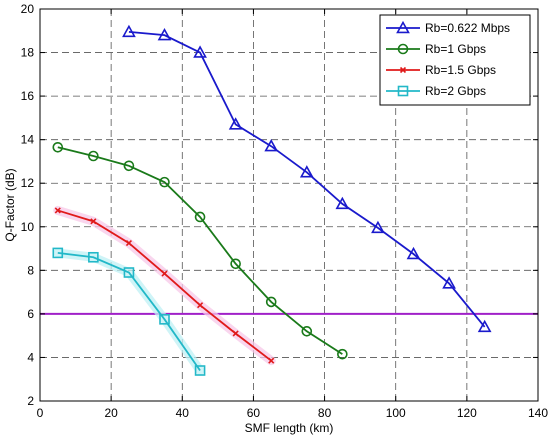 Image resolution: width=550 pixels, height=439 pixels. What do you see at coordinates (28, 9) in the screenshot?
I see `y-tick-label: 20` at bounding box center [28, 9].